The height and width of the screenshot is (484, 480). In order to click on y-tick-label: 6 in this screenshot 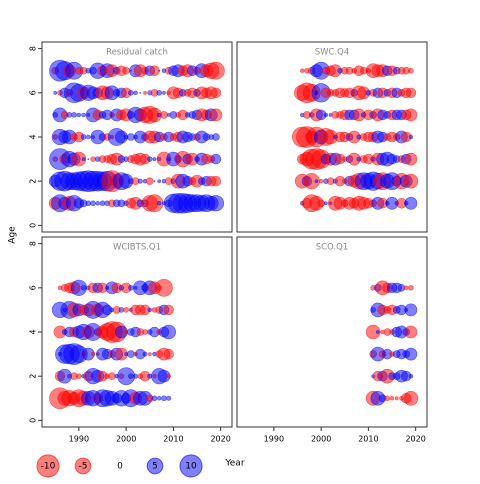, I will do `click(33, 92)`.